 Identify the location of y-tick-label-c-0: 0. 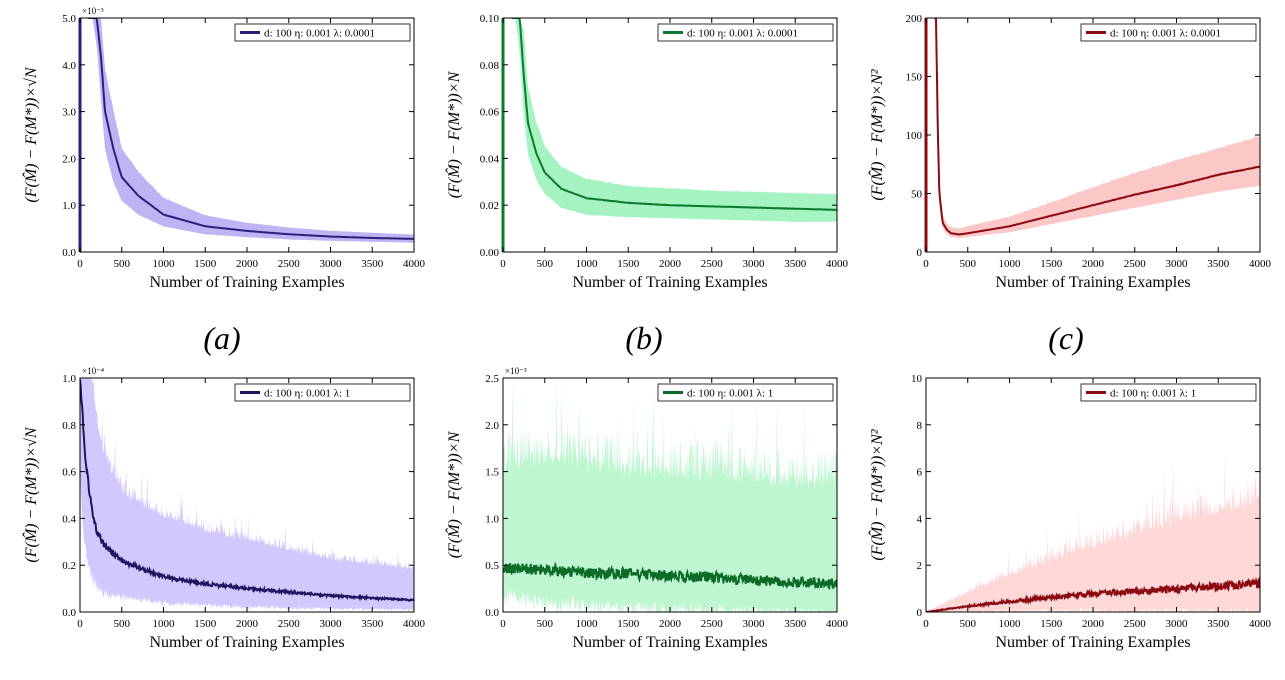
(920, 253).